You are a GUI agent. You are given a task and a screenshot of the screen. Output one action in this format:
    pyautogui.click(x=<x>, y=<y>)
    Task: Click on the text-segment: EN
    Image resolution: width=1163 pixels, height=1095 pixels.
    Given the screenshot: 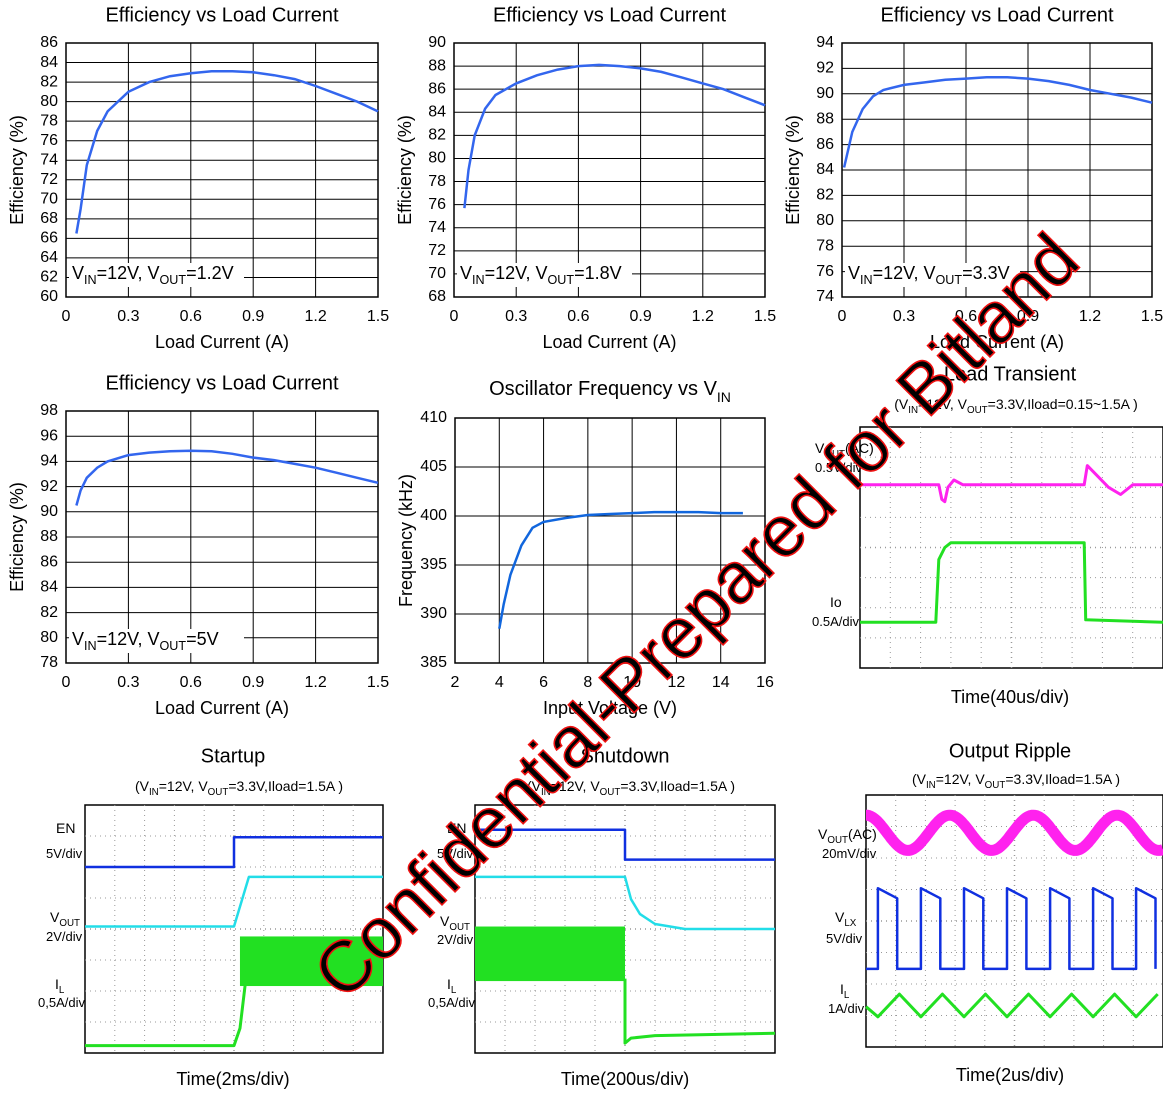 What is the action you would take?
    pyautogui.click(x=65, y=828)
    